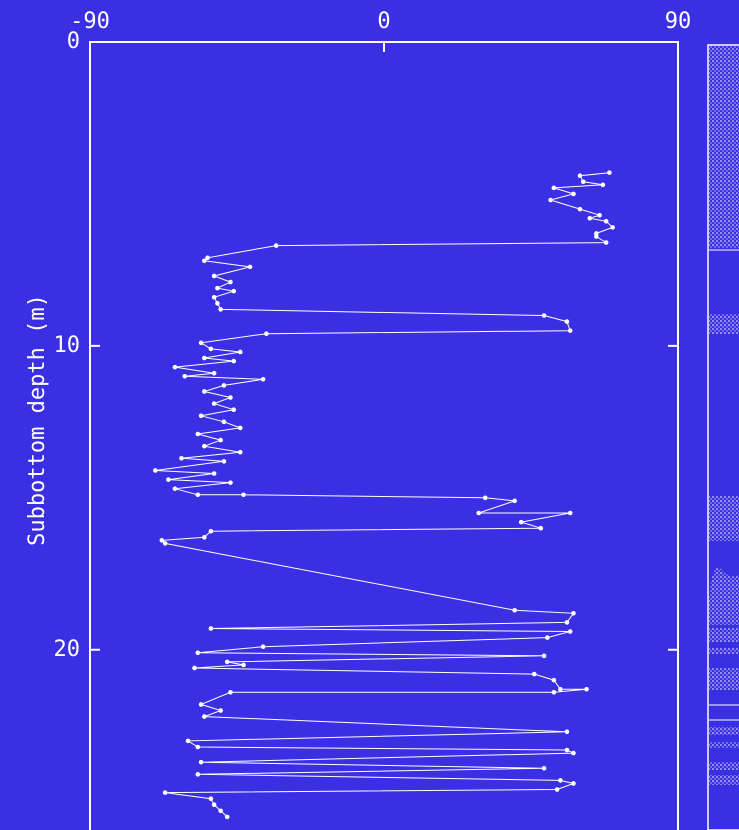 The image size is (739, 830). What do you see at coordinates (90, 21) in the screenshot?
I see `x-tick-label: -90` at bounding box center [90, 21].